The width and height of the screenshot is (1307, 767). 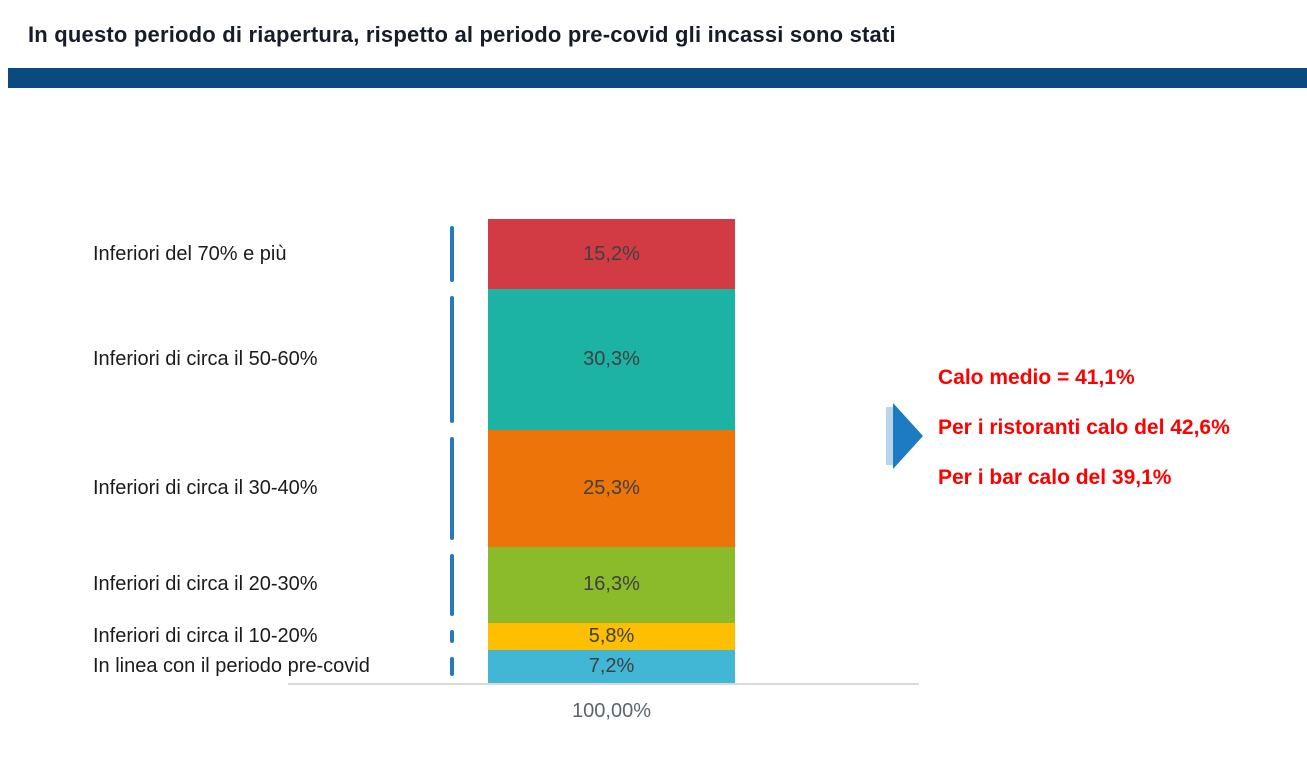 I want to click on segment-value-label: 16,3%, so click(x=611, y=584).